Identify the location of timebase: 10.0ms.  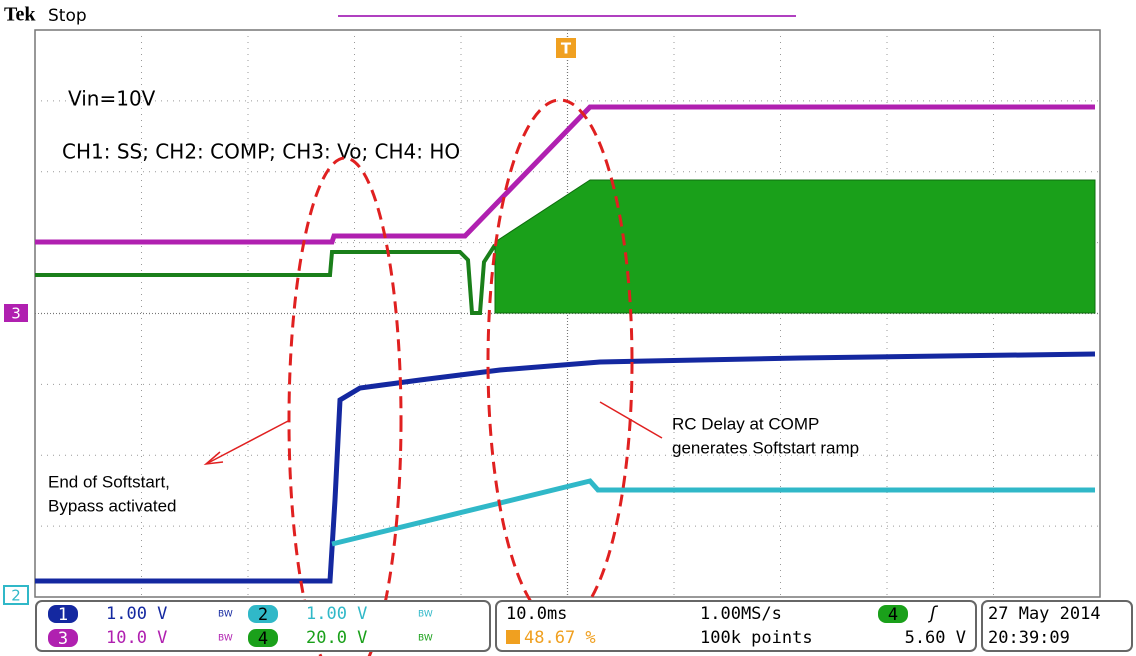
(536, 614).